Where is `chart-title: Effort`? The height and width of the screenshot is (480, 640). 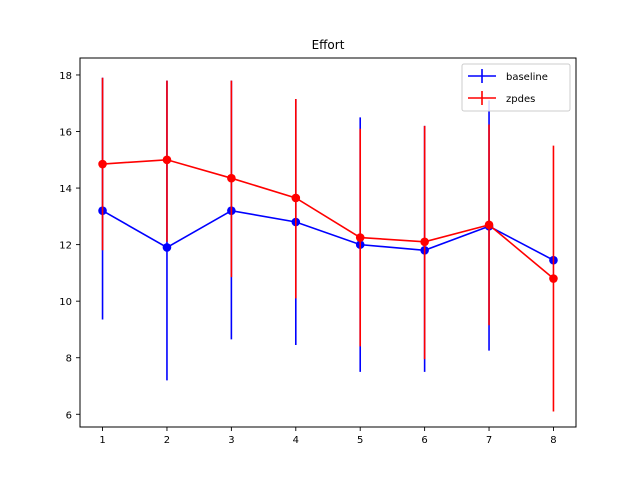
chart-title: Effort is located at coordinates (328, 45).